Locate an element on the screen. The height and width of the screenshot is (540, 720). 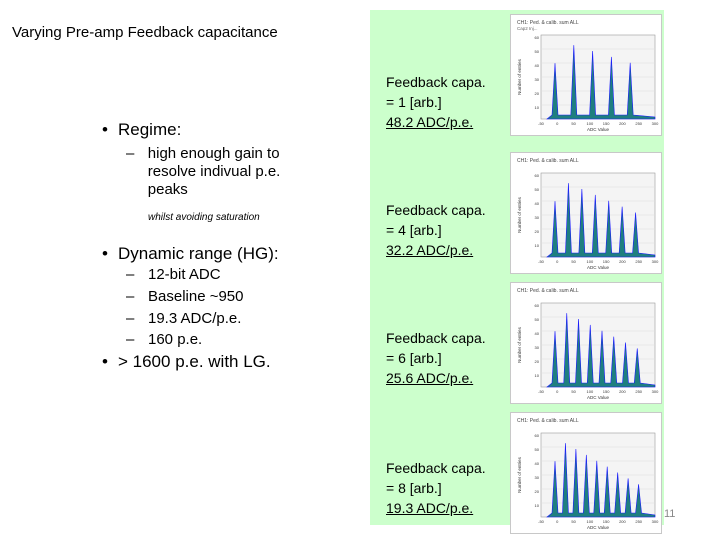
capa-caption-3: Feedback capa. = 6 [arb.] 25.6 ADC/p.e. is located at coordinates (436, 358).